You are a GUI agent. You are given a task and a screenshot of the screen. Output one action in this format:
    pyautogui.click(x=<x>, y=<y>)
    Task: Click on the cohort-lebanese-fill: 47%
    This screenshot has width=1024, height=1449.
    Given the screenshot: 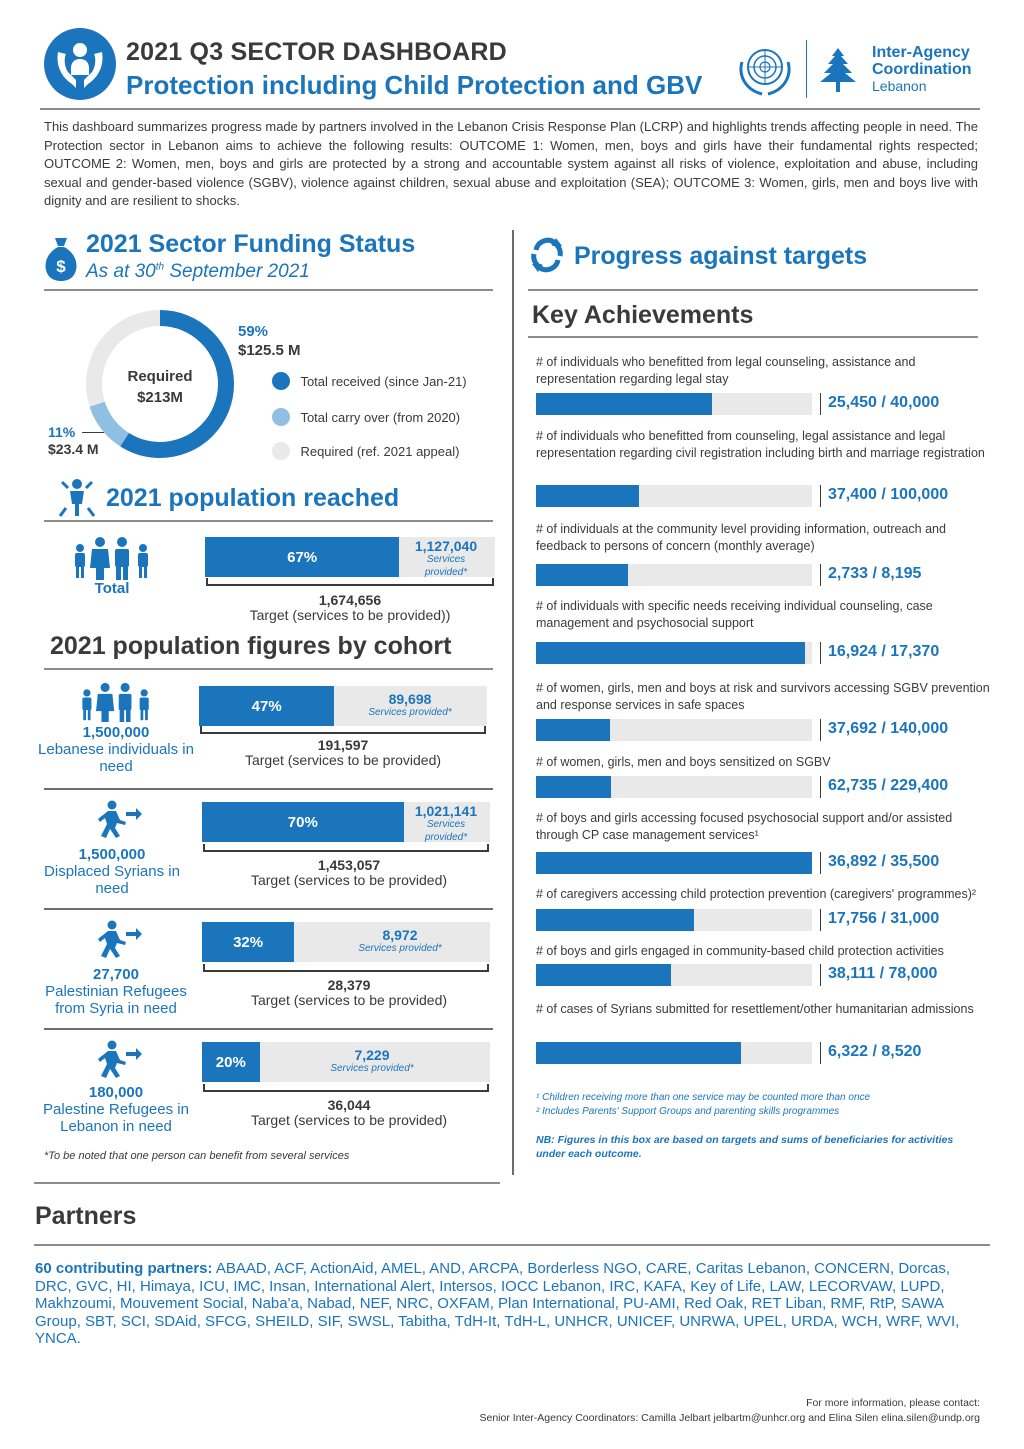 What is the action you would take?
    pyautogui.click(x=267, y=706)
    